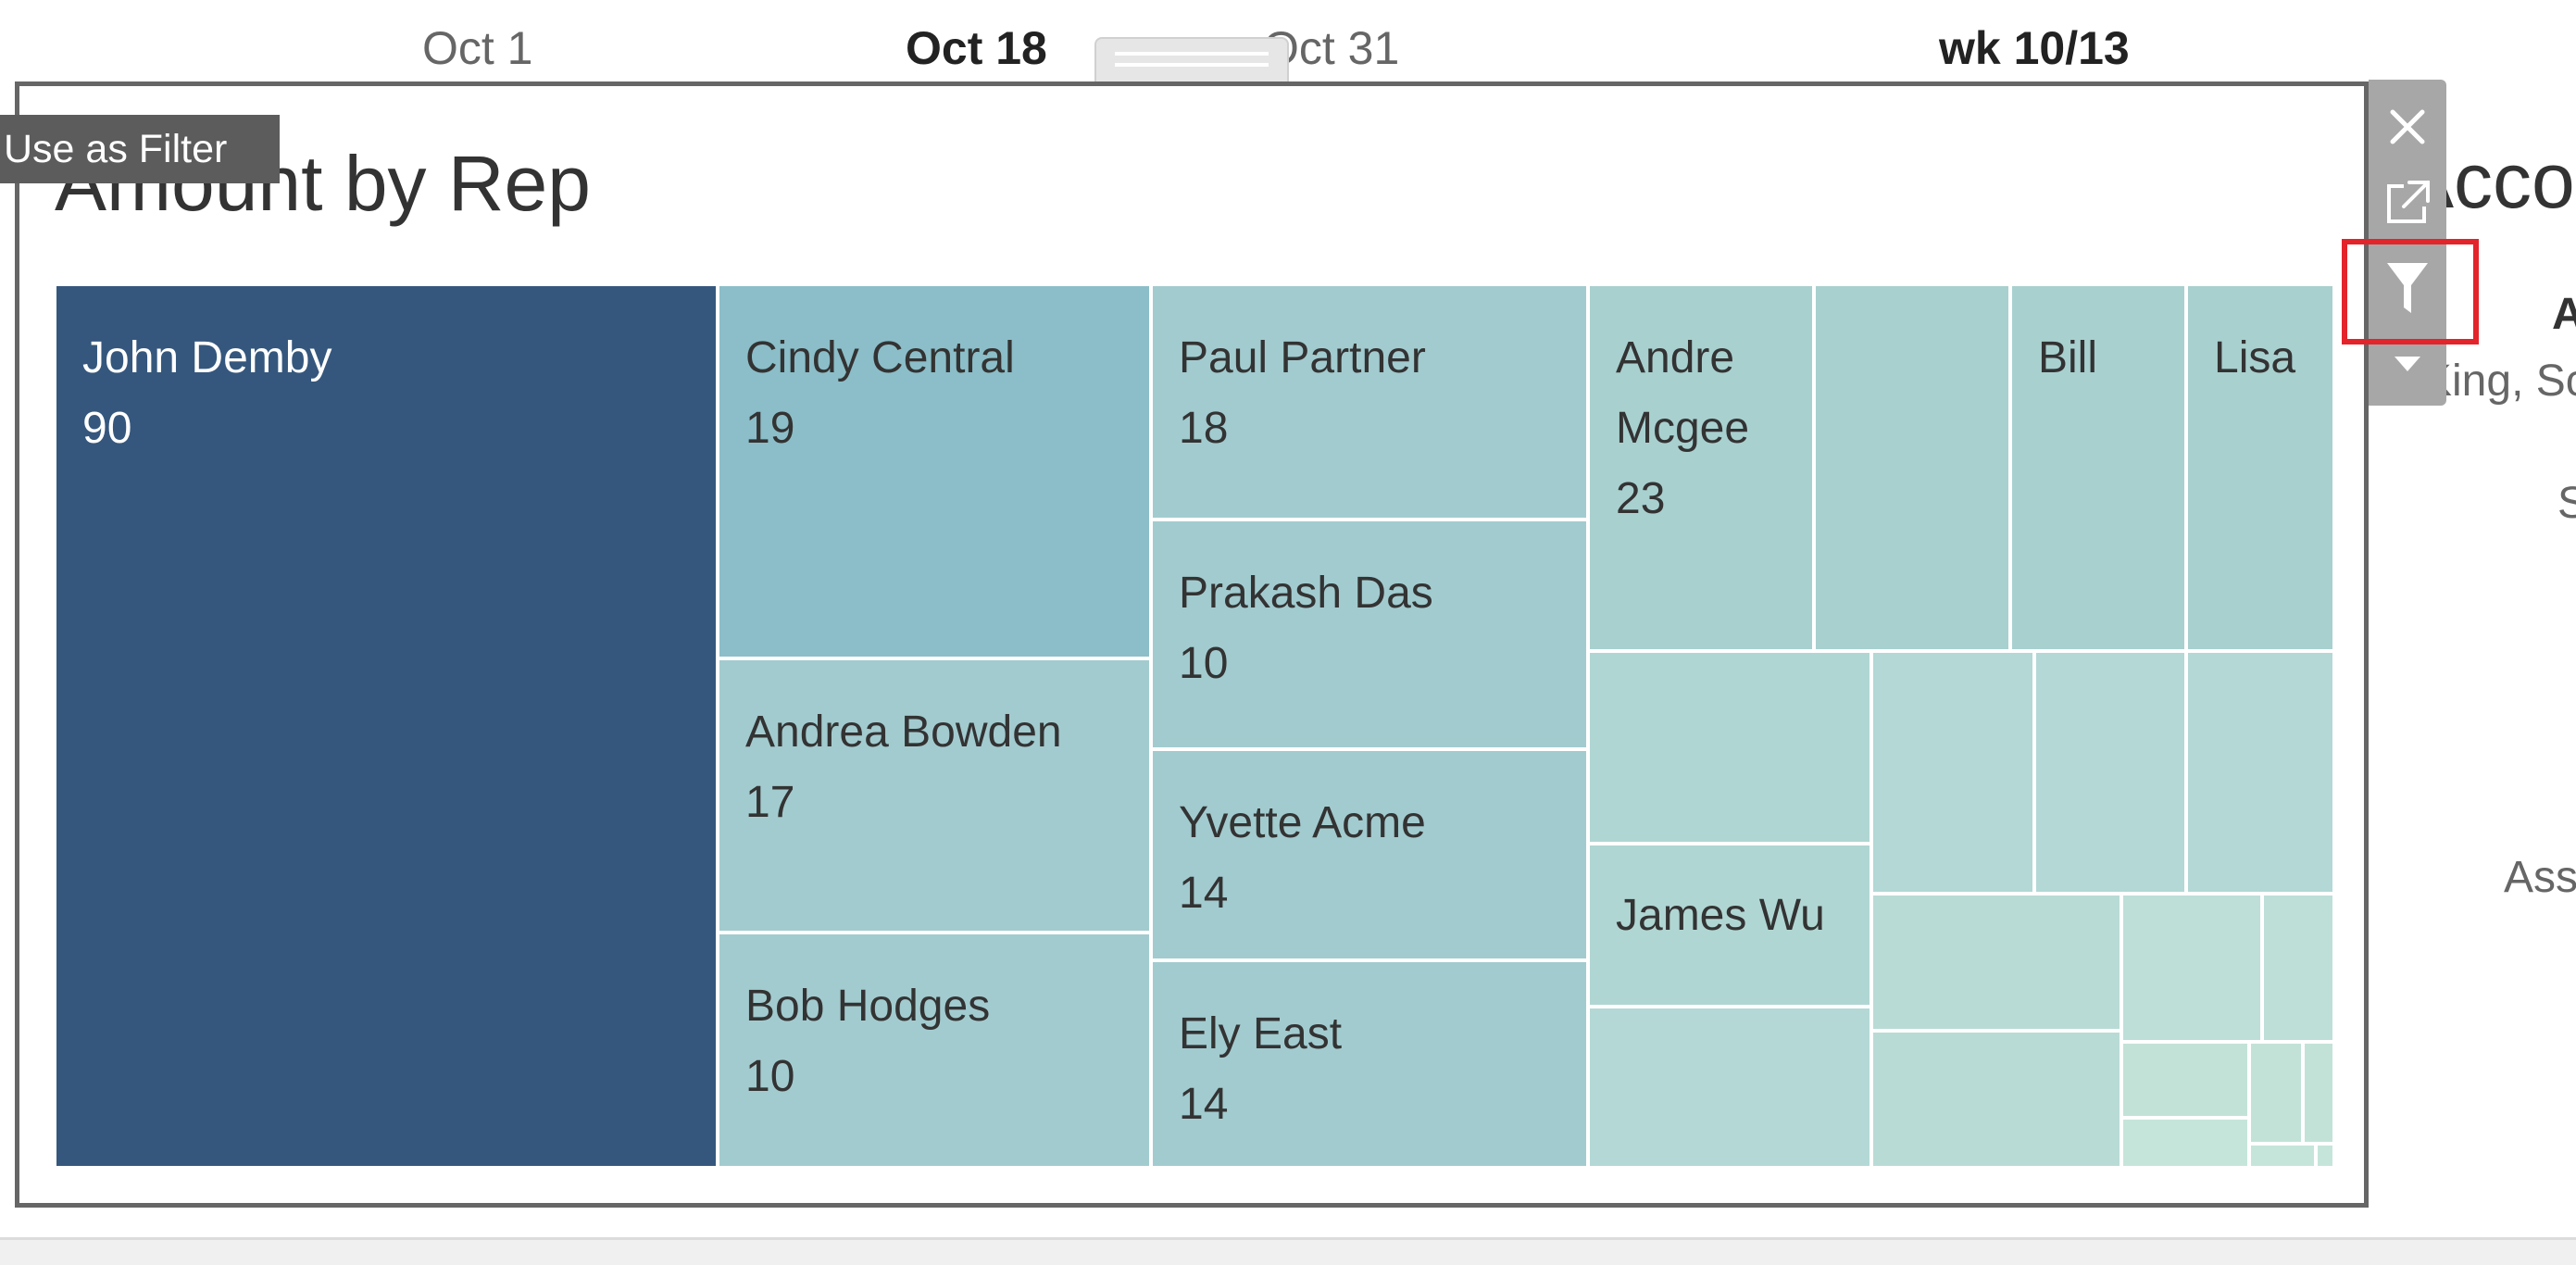 This screenshot has height=1265, width=2576. Describe the element at coordinates (1302, 393) in the screenshot. I see `cell-label: Paul Partner 18` at that location.